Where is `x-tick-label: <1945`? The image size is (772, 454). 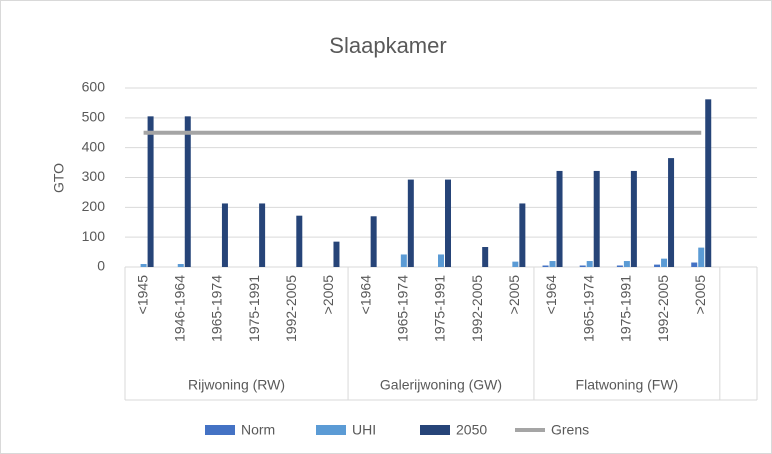
x-tick-label: <1945 is located at coordinates (142, 295).